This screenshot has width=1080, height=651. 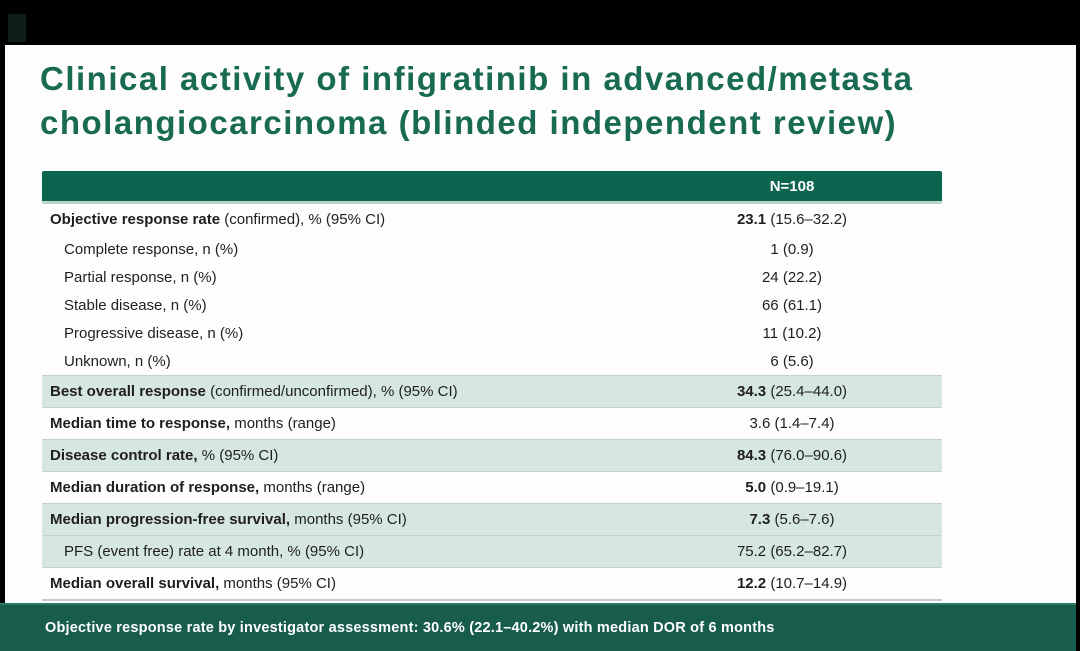 I want to click on table-header-row: N=108, so click(x=492, y=187).